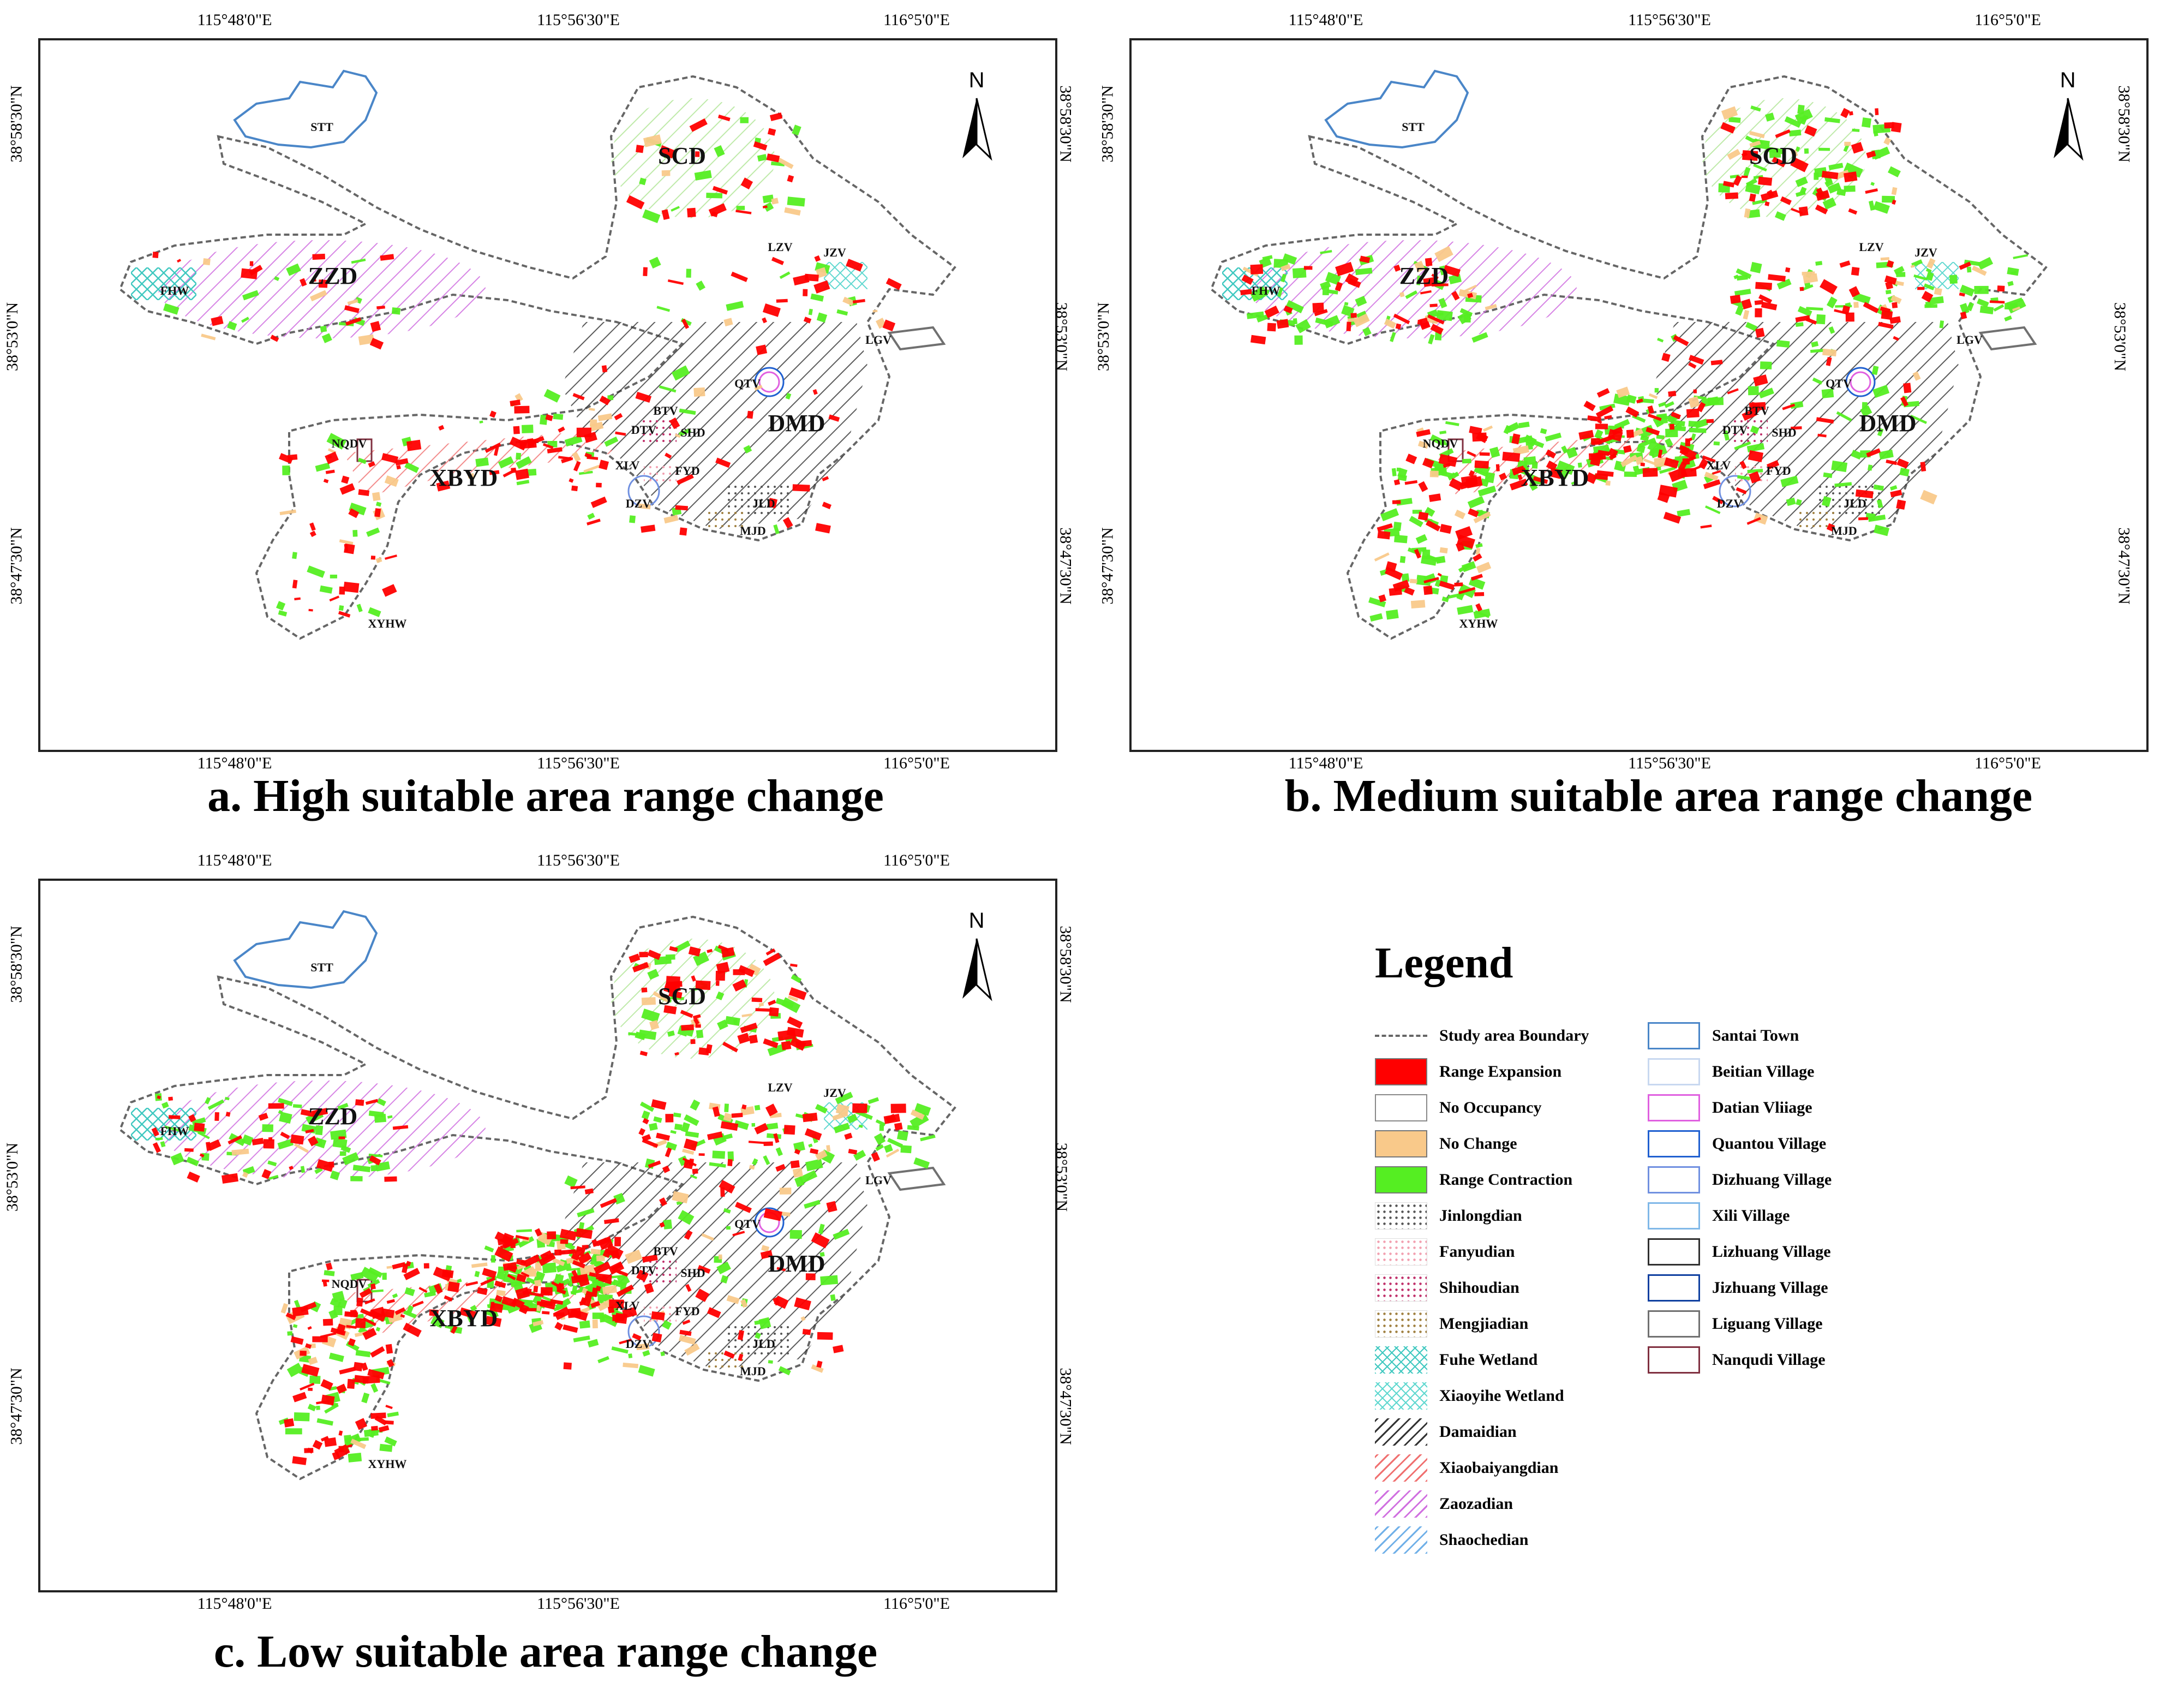  I want to click on region-label-xbyd: XBYD, so click(1555, 477).